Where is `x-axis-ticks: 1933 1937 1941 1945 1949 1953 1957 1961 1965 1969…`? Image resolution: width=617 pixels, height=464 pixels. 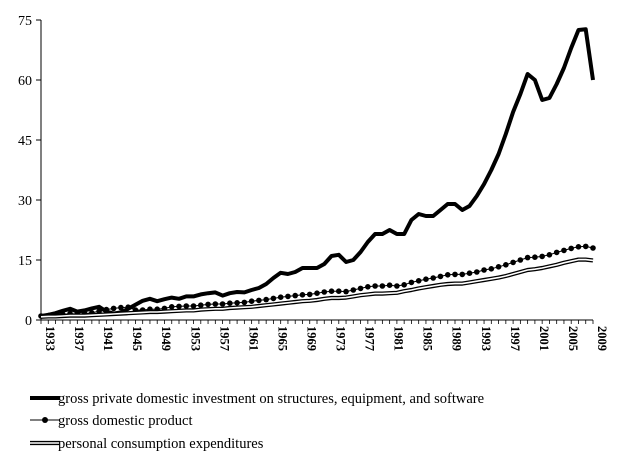
x-axis-ticks: 1933 1937 1941 1945 1949 1953 1957 1961 1965 1969… is located at coordinates (324, 335).